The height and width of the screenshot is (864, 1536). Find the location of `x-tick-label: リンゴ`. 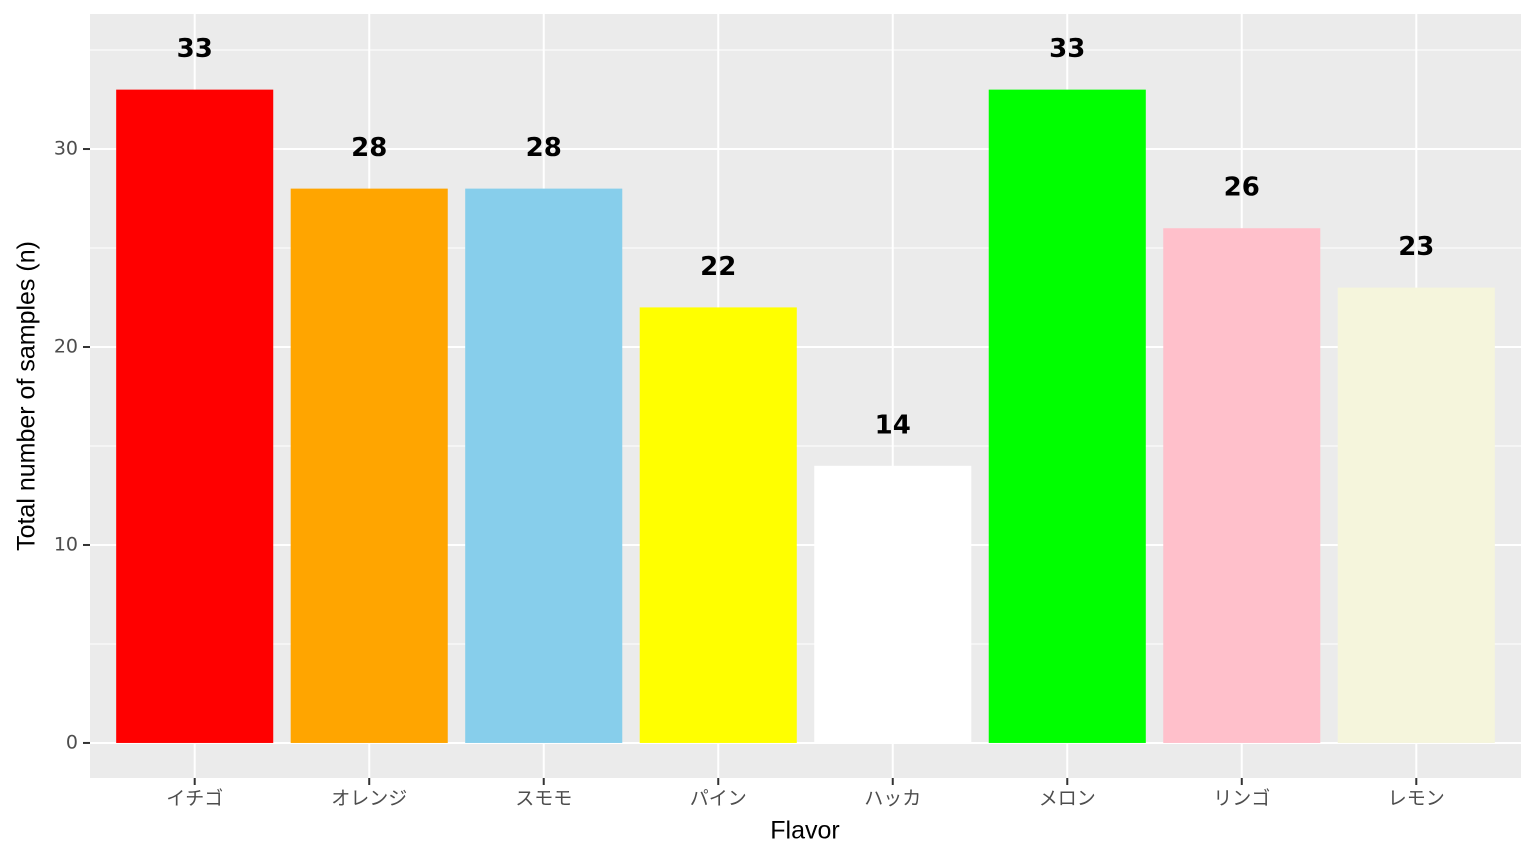

x-tick-label: リンゴ is located at coordinates (1241, 799).